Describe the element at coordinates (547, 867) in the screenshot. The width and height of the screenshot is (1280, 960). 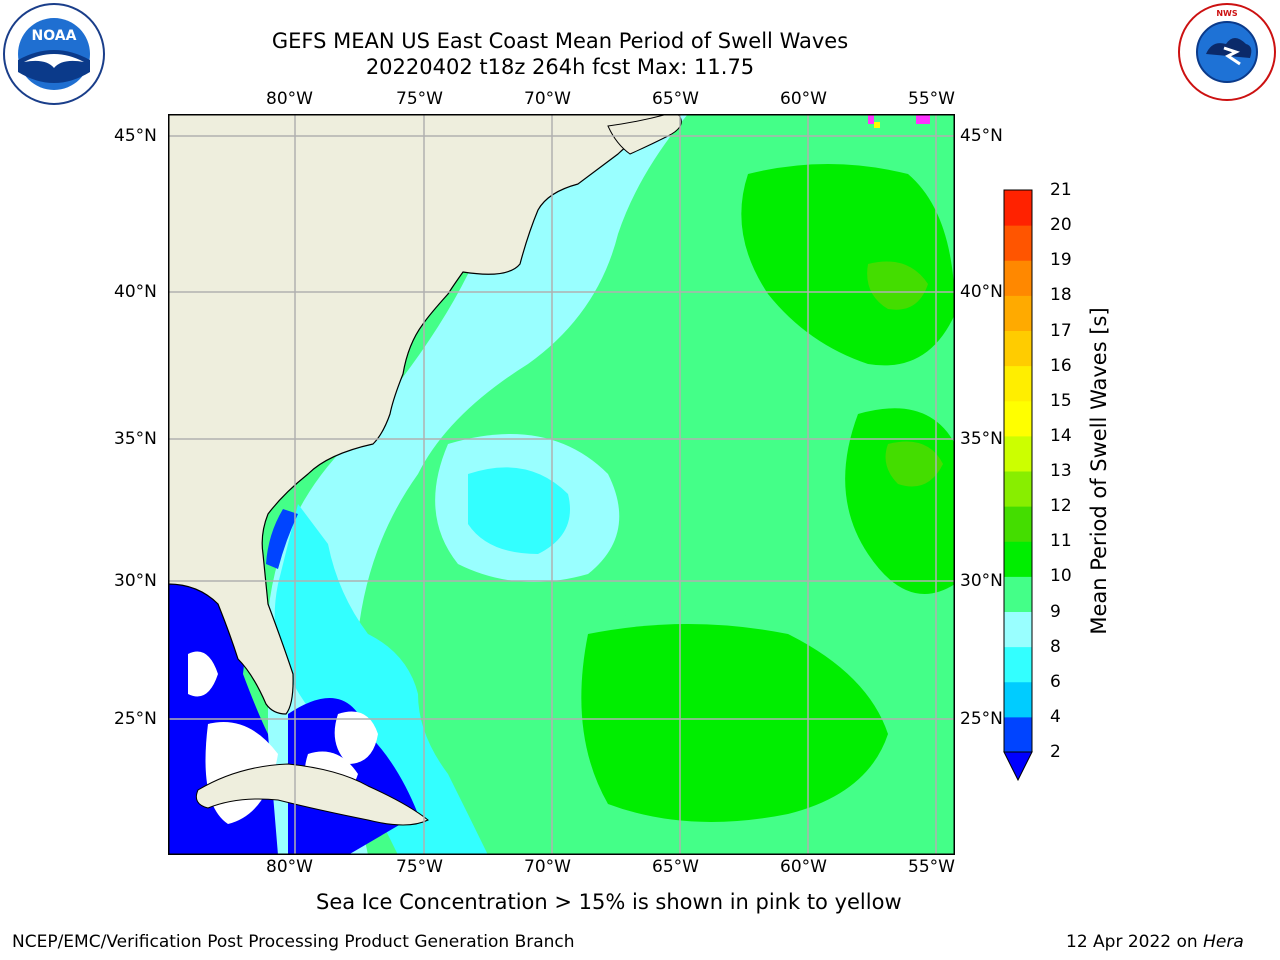
I see `lon-tick-bottom: 70°W` at that location.